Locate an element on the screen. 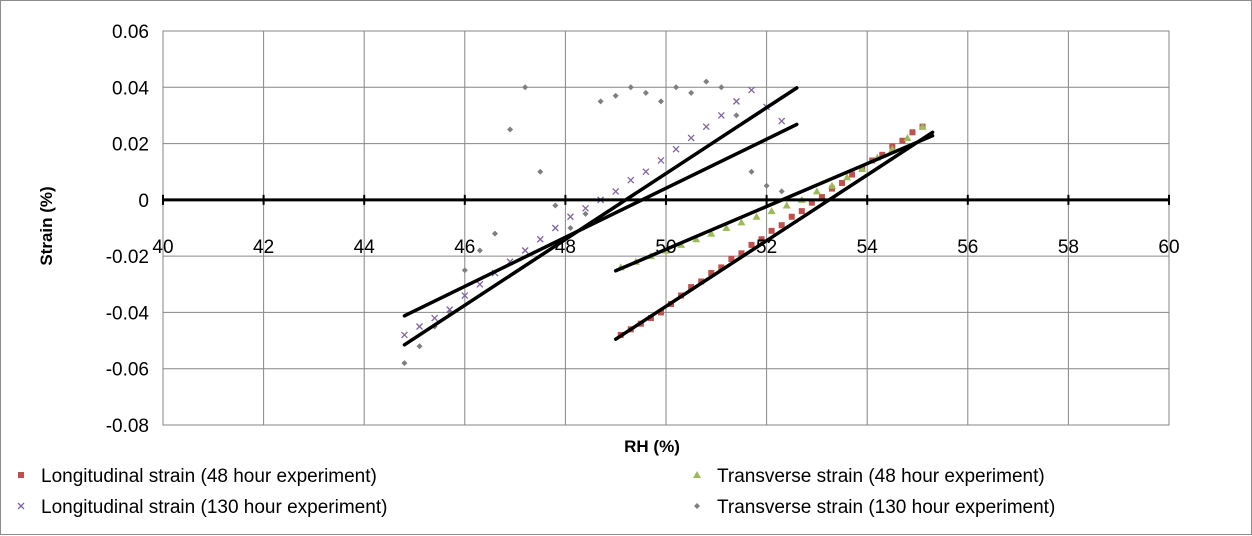  x-tick-label: 60 is located at coordinates (1168, 247).